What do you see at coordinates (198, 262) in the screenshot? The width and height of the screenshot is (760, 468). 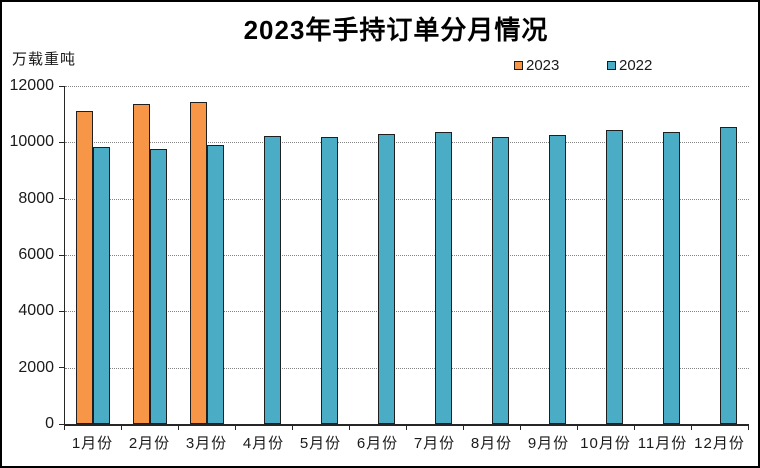 I see `bar-2023-3月份` at bounding box center [198, 262].